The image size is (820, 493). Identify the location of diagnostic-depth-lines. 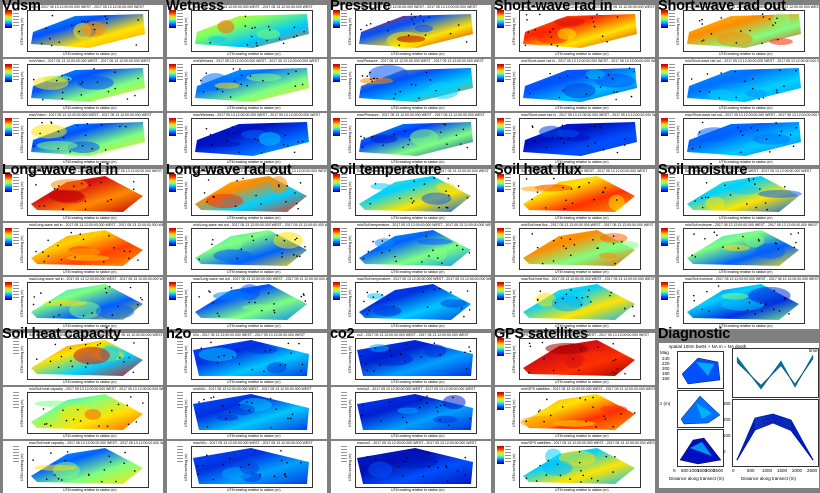
(775, 437).